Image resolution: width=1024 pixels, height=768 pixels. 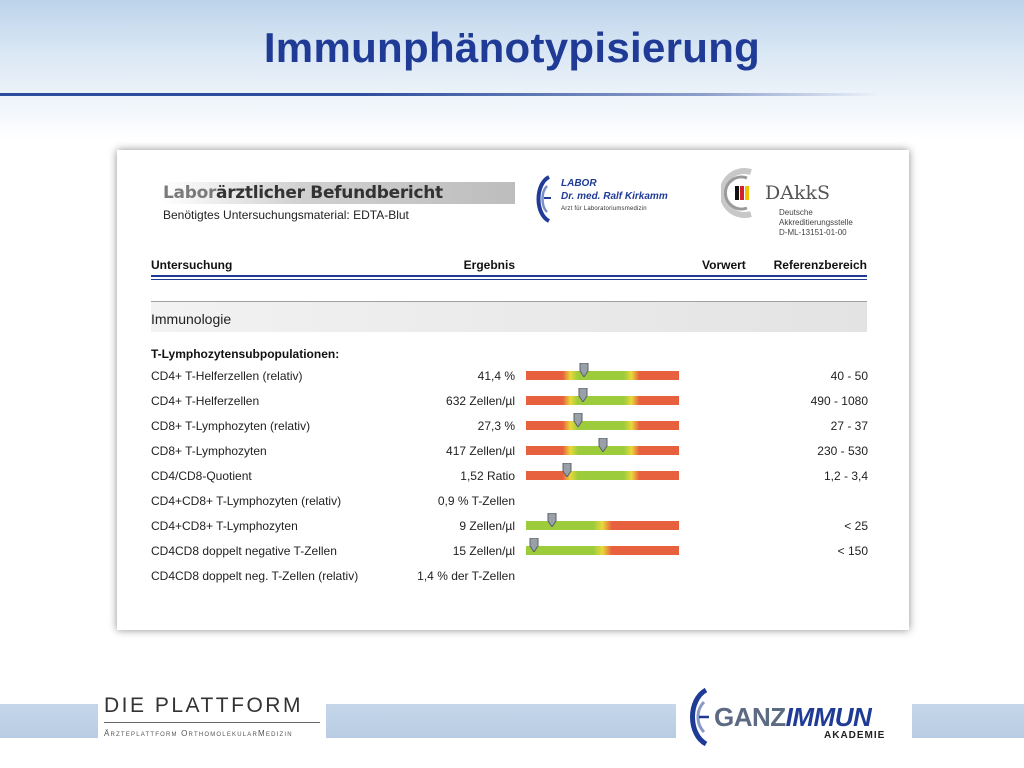 I want to click on row-reference-range: 1,2 - 3,4, so click(x=845, y=476).